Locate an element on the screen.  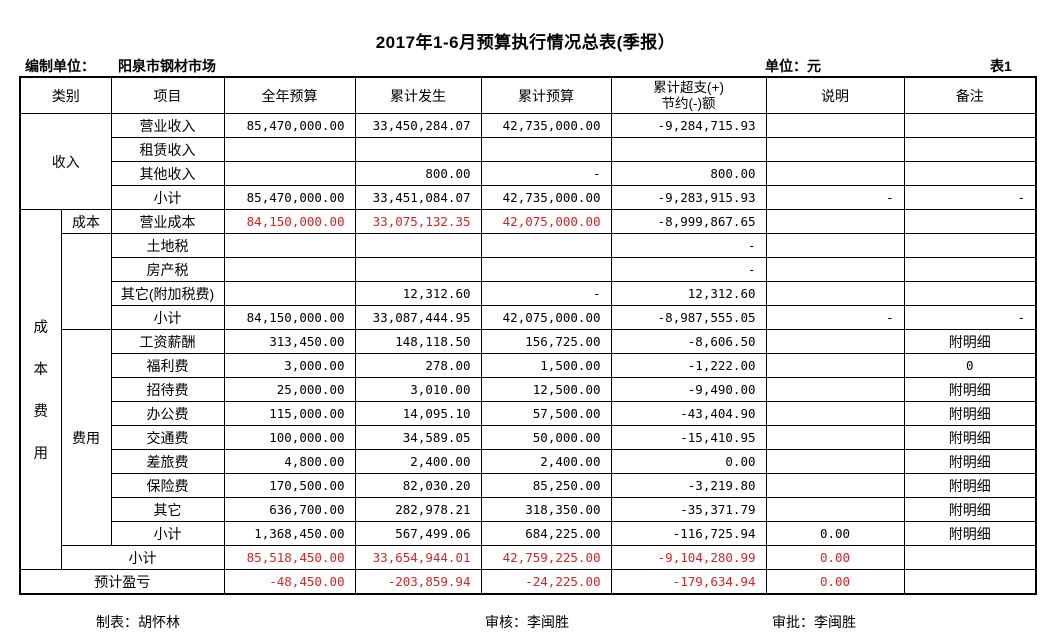
cell-diff: -8,987,555.05 is located at coordinates (688, 317).